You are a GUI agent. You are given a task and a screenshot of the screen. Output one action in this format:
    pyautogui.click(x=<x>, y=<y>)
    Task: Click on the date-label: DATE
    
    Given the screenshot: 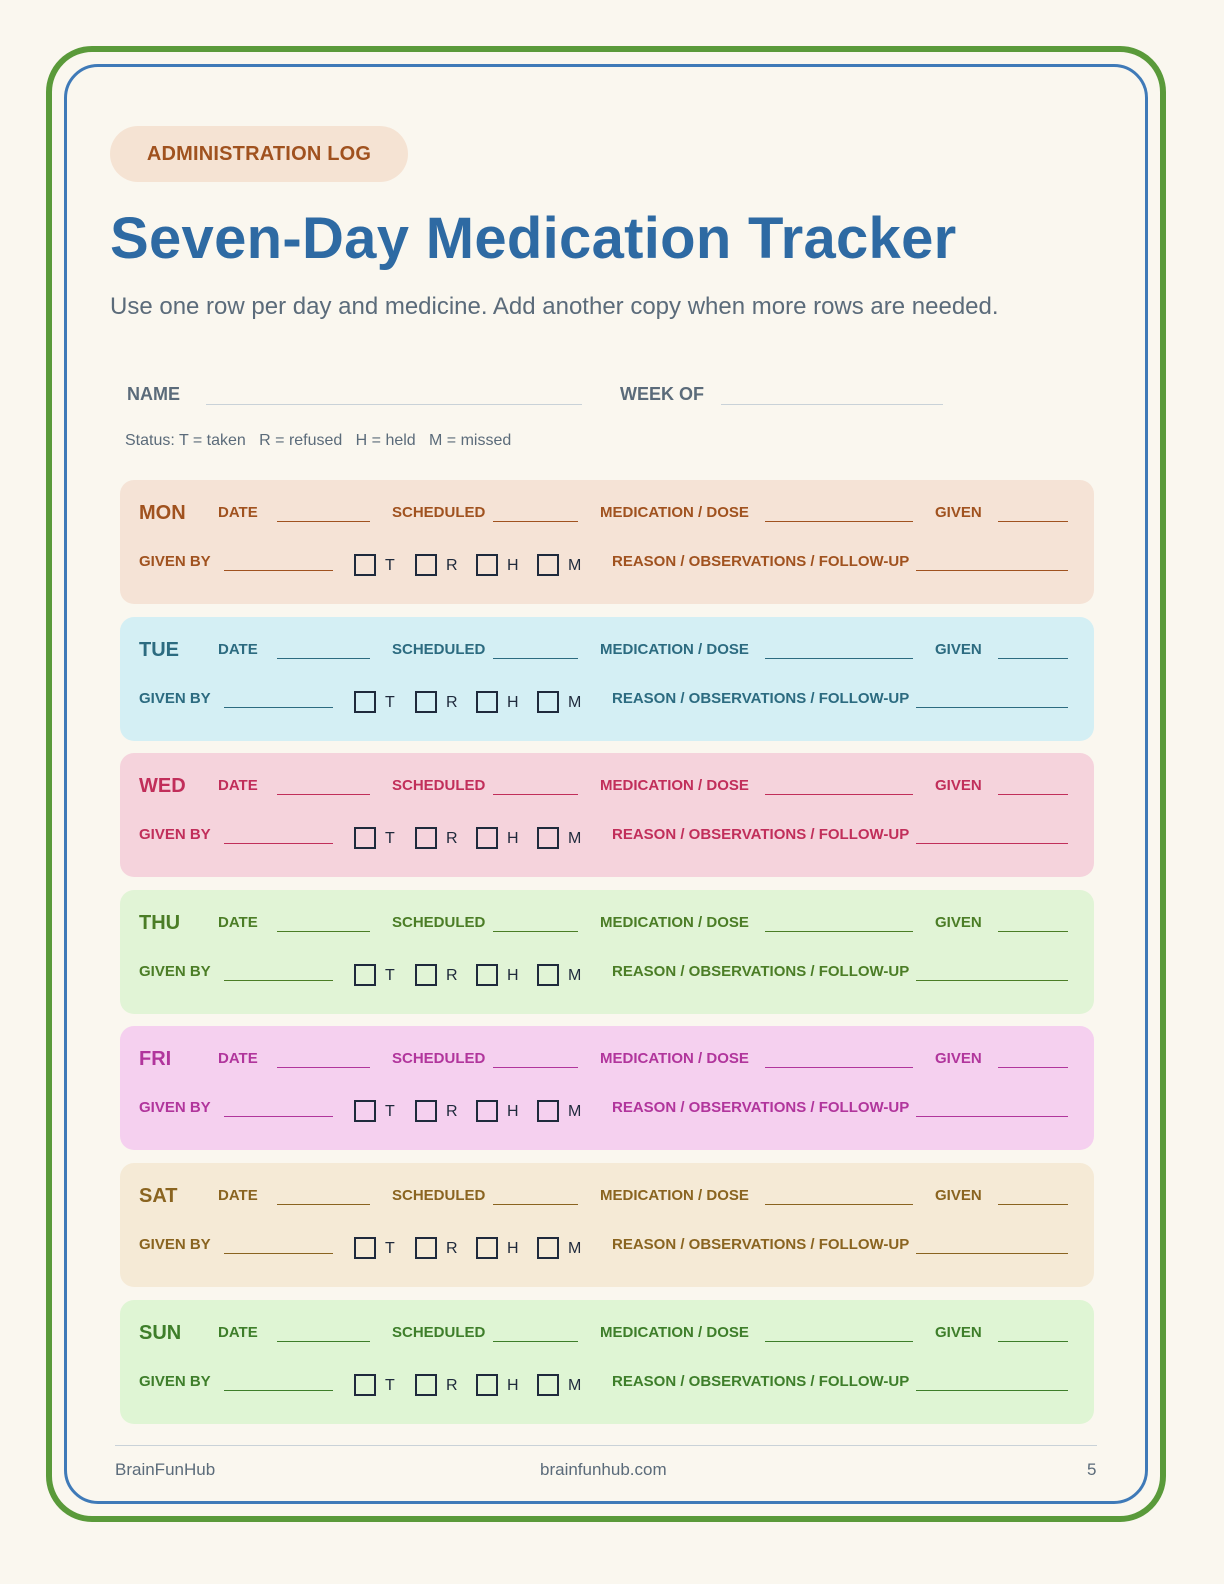 What is the action you would take?
    pyautogui.click(x=238, y=922)
    